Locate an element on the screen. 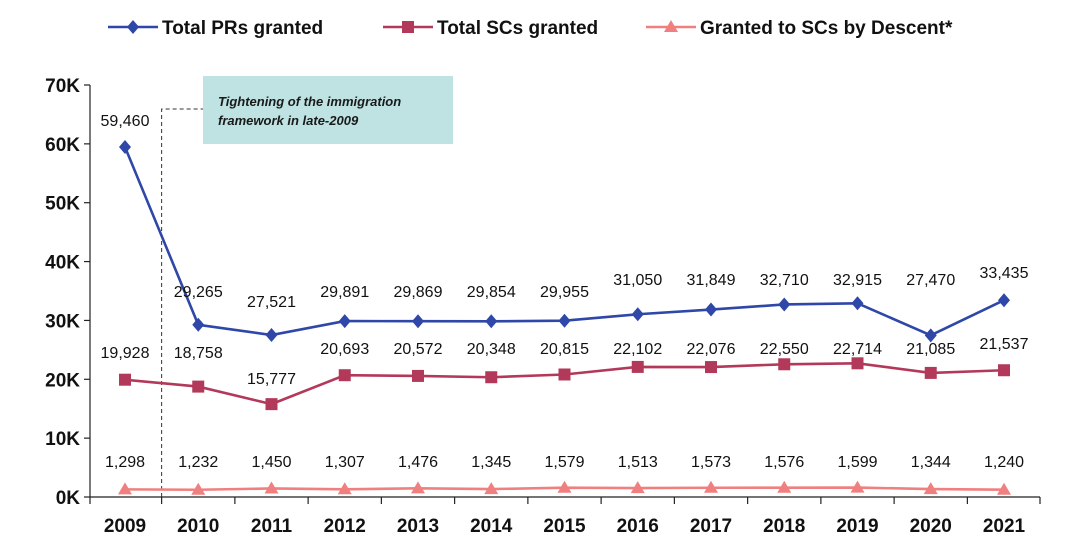 This screenshot has width=1080, height=558. x-tick-label: 2012 is located at coordinates (345, 526).